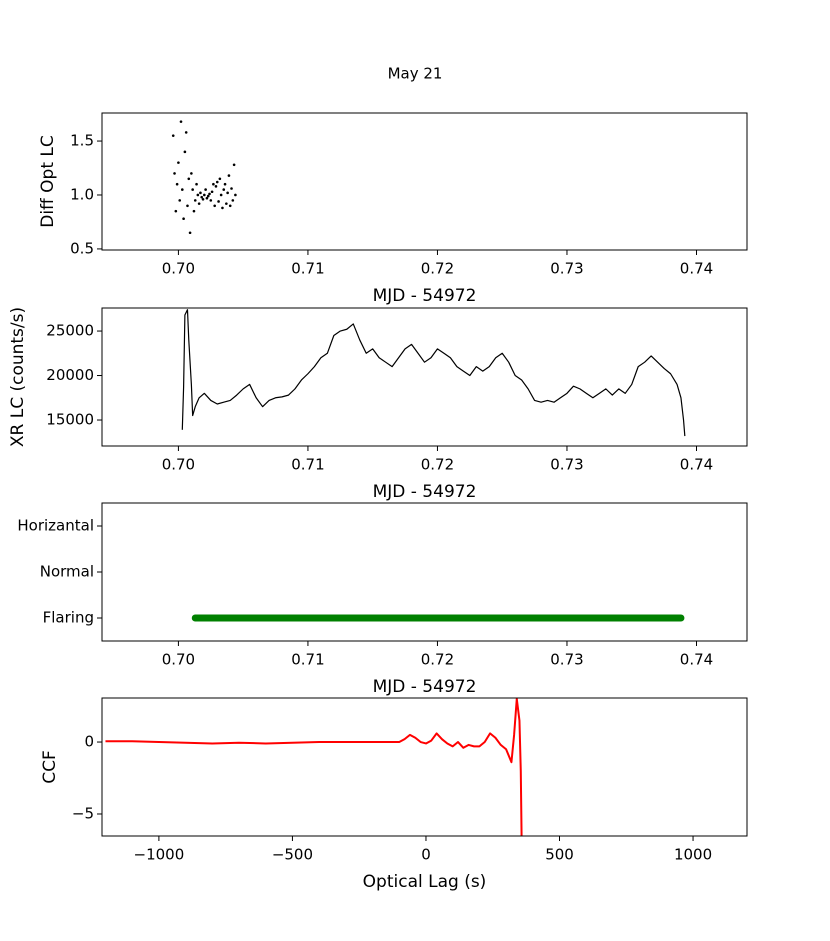 This screenshot has width=830, height=941. I want to click on y-tick-label: 15000, so click(70, 420).